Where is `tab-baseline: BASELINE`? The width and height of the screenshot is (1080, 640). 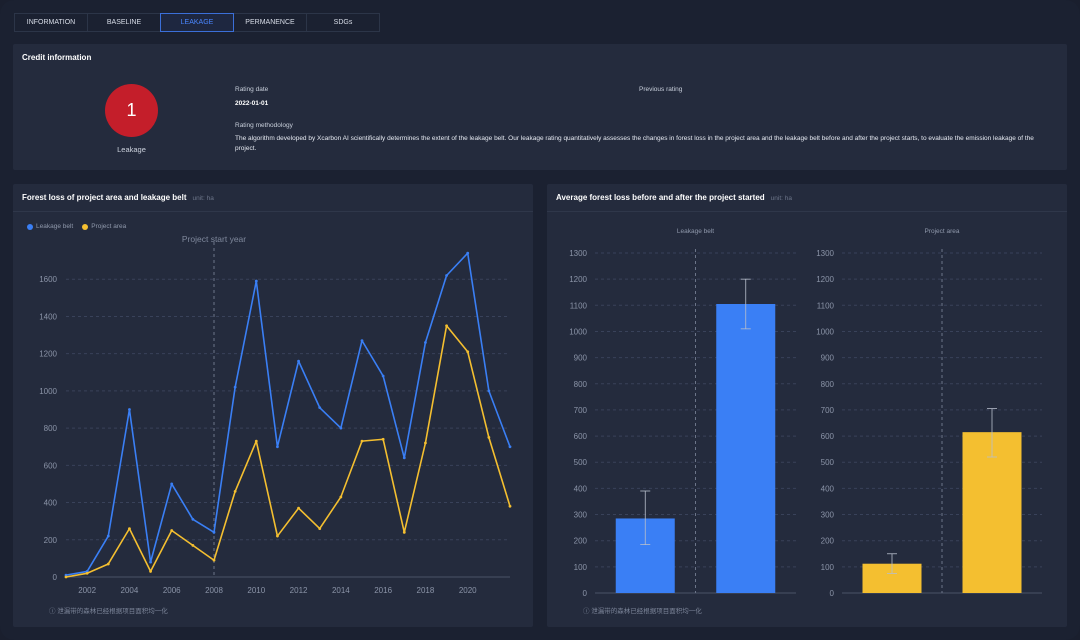
tab-baseline: BASELINE is located at coordinates (124, 22).